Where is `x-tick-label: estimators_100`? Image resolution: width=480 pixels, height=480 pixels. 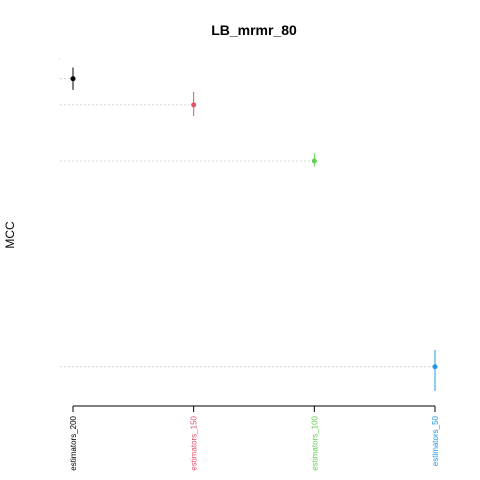
x-tick-label: estimators_100 is located at coordinates (314, 442).